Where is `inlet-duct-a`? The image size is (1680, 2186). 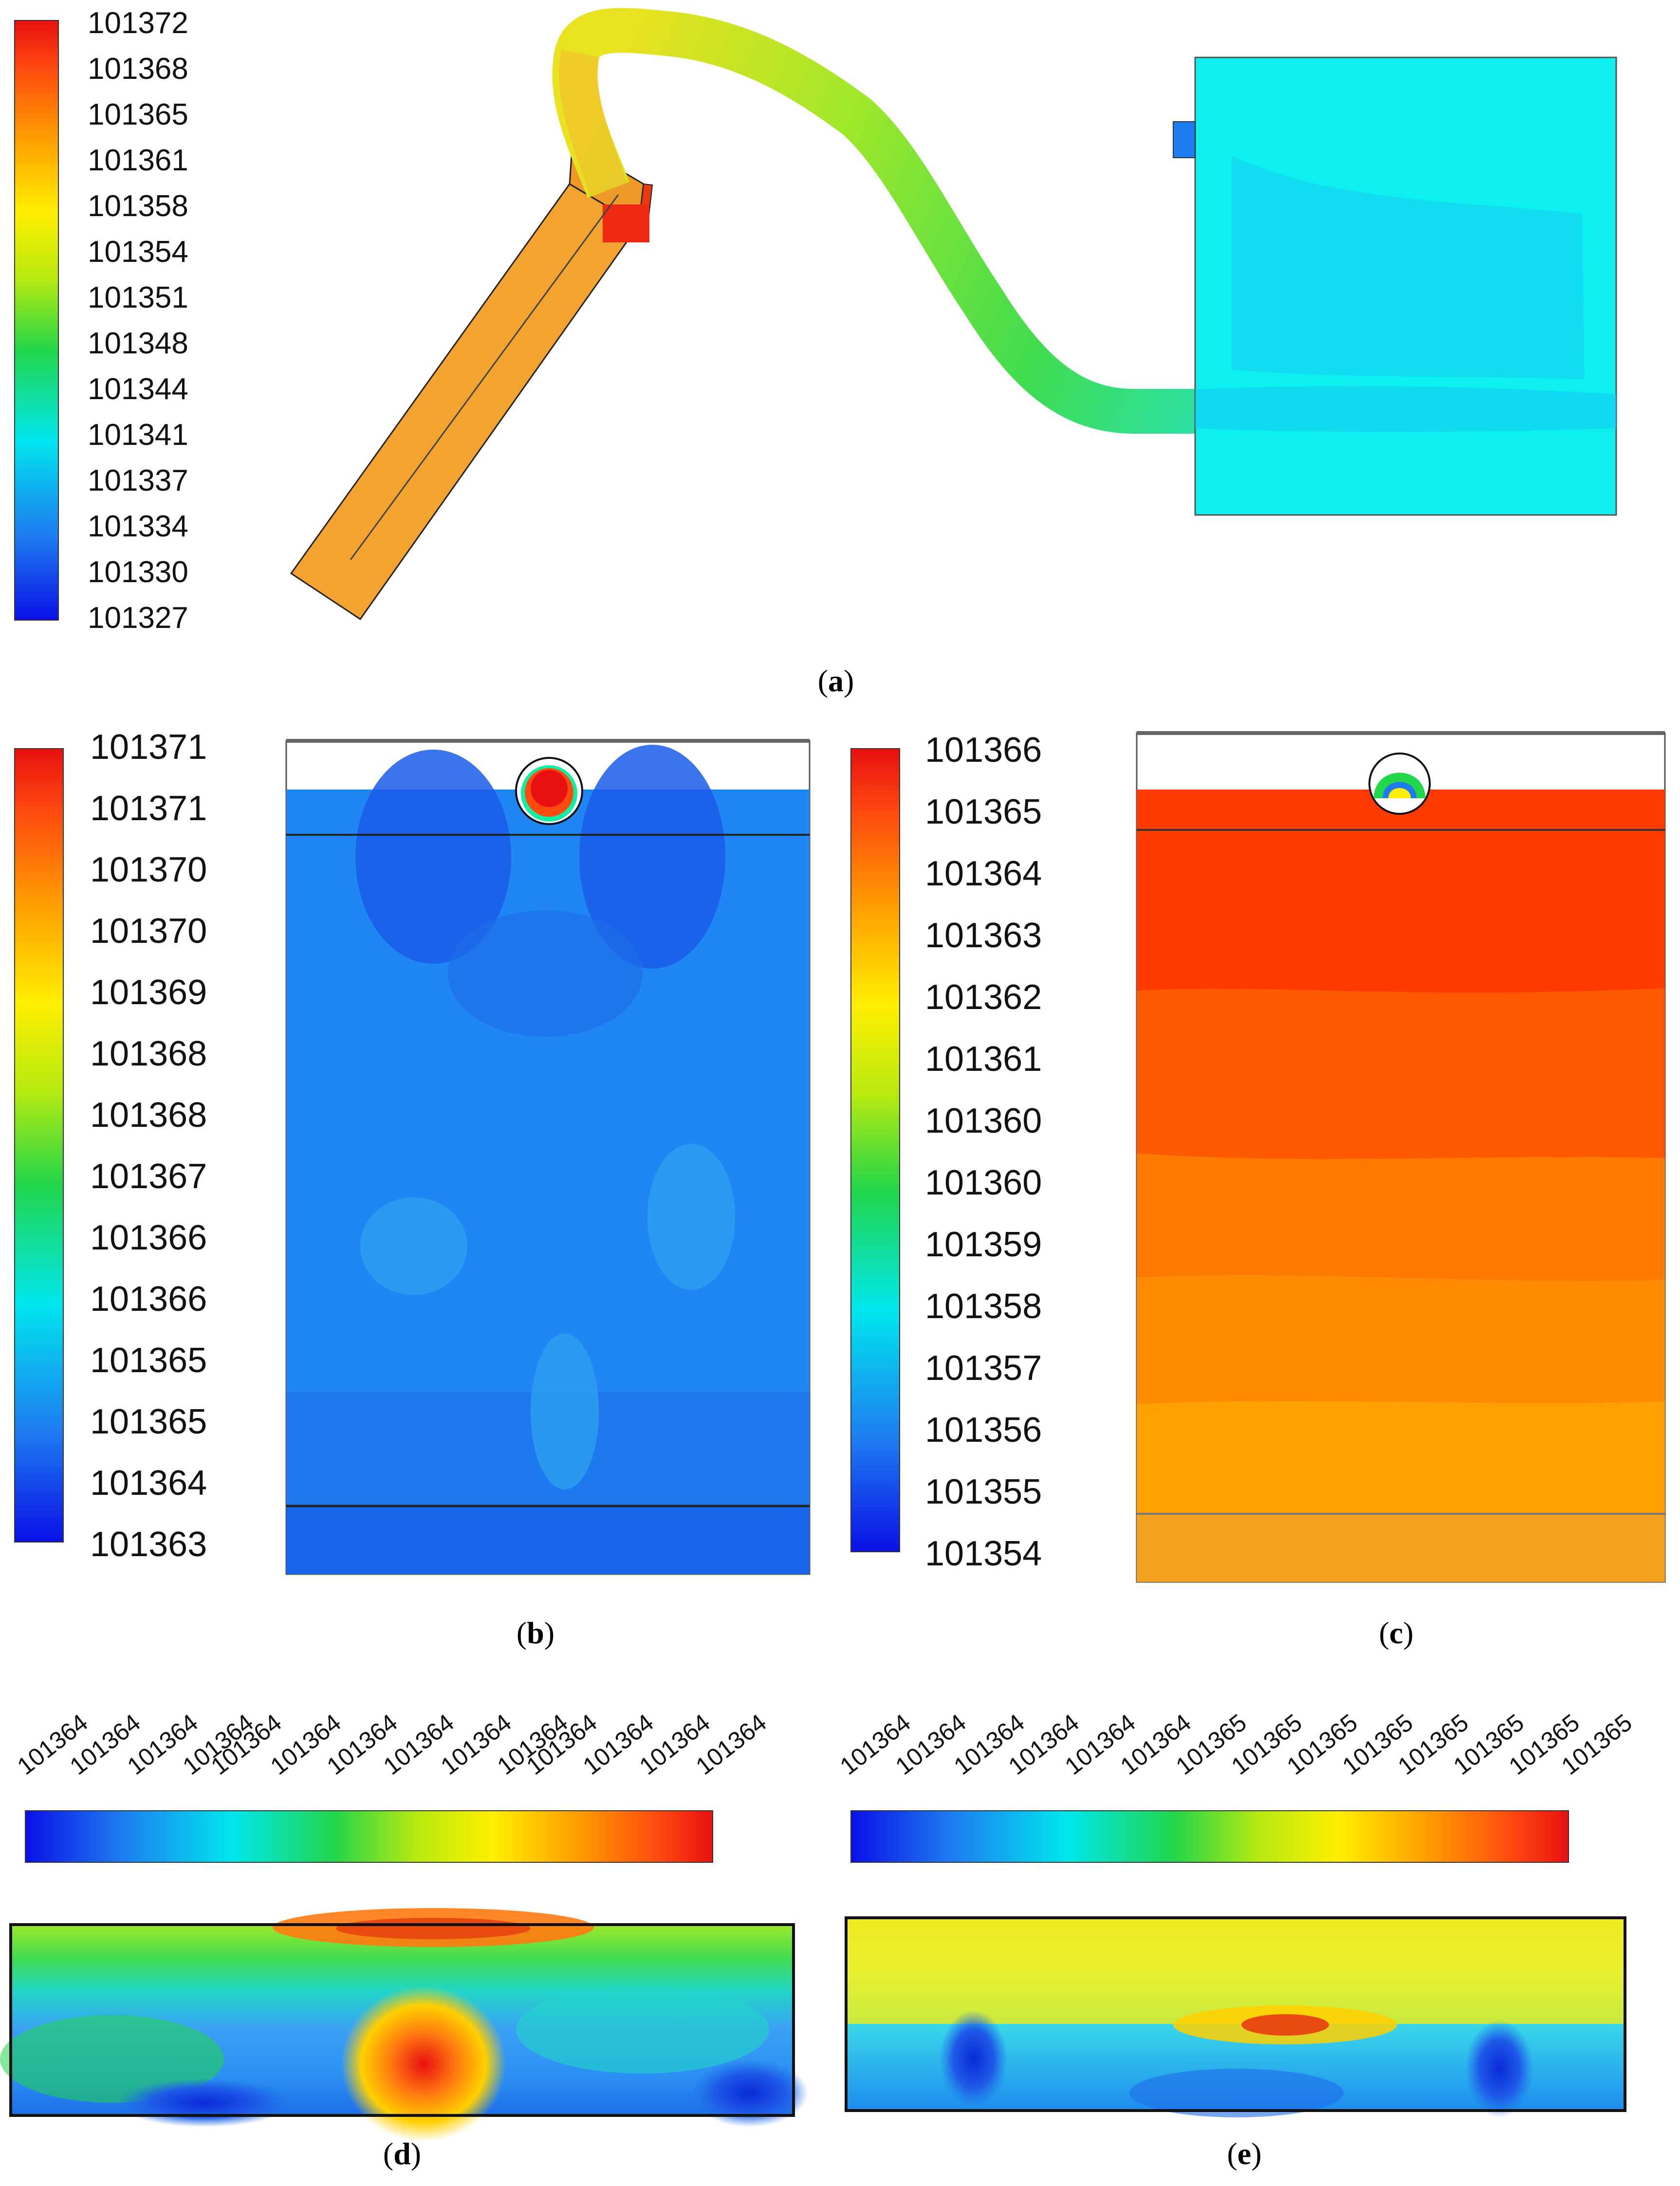
inlet-duct-a is located at coordinates (471, 381).